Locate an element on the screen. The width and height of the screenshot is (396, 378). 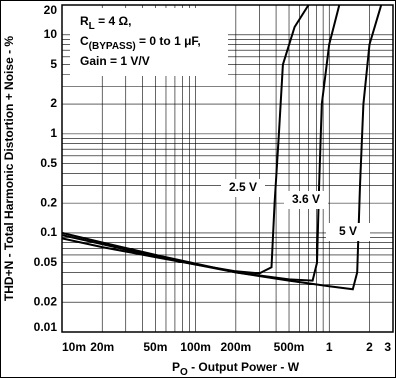
annotation-text: Gain = 1 V/V is located at coordinates (115, 61).